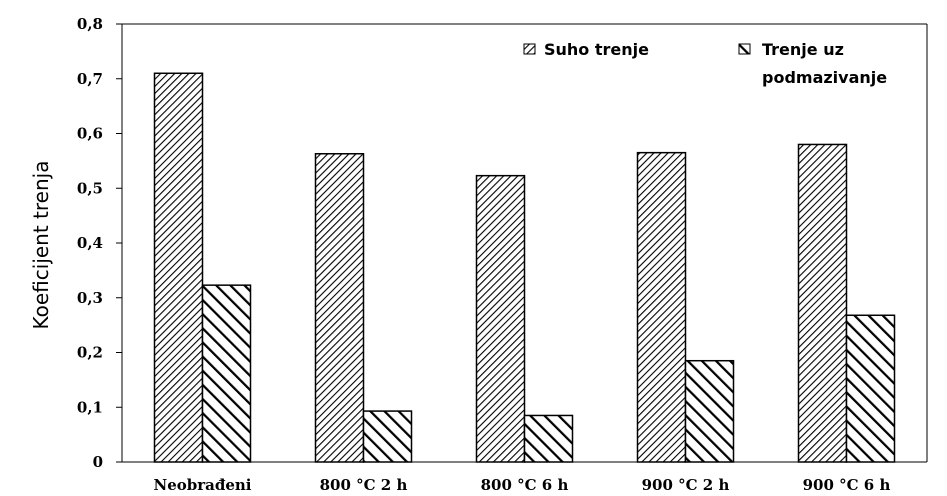  What do you see at coordinates (744, 49) in the screenshot?
I see `legend-swatch-trenje-uz-podmazivanje` at bounding box center [744, 49].